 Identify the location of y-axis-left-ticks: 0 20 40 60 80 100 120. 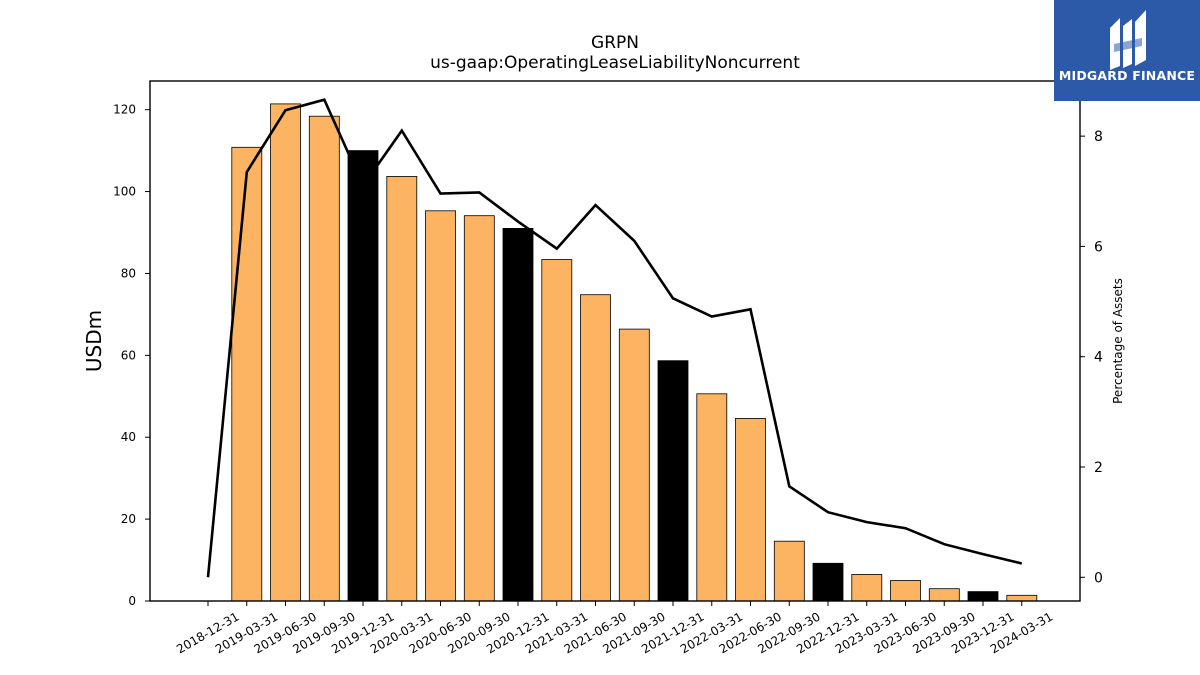
(131, 355).